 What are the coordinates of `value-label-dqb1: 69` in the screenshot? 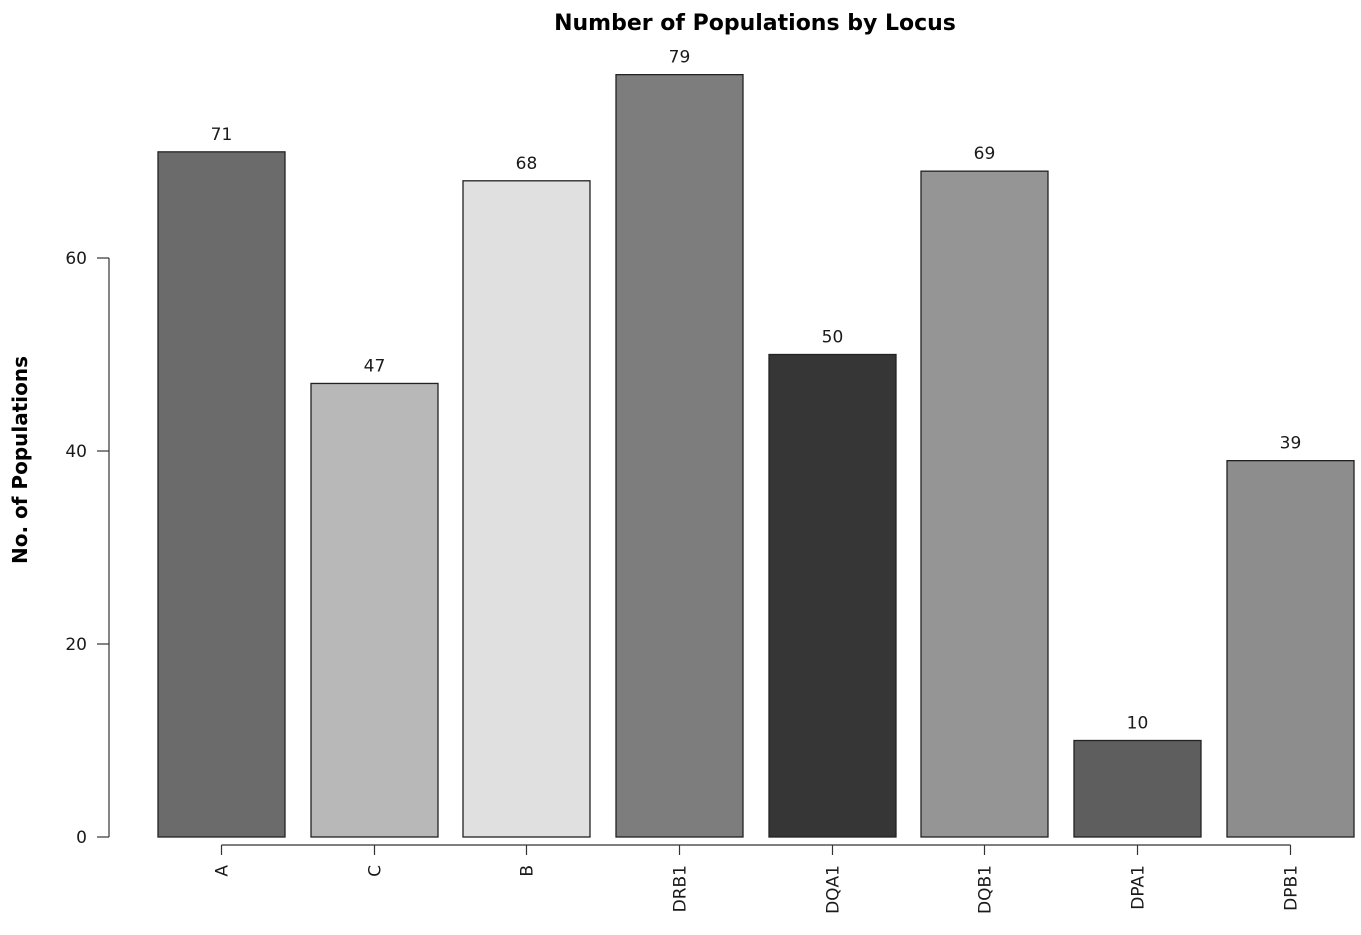 It's located at (985, 154).